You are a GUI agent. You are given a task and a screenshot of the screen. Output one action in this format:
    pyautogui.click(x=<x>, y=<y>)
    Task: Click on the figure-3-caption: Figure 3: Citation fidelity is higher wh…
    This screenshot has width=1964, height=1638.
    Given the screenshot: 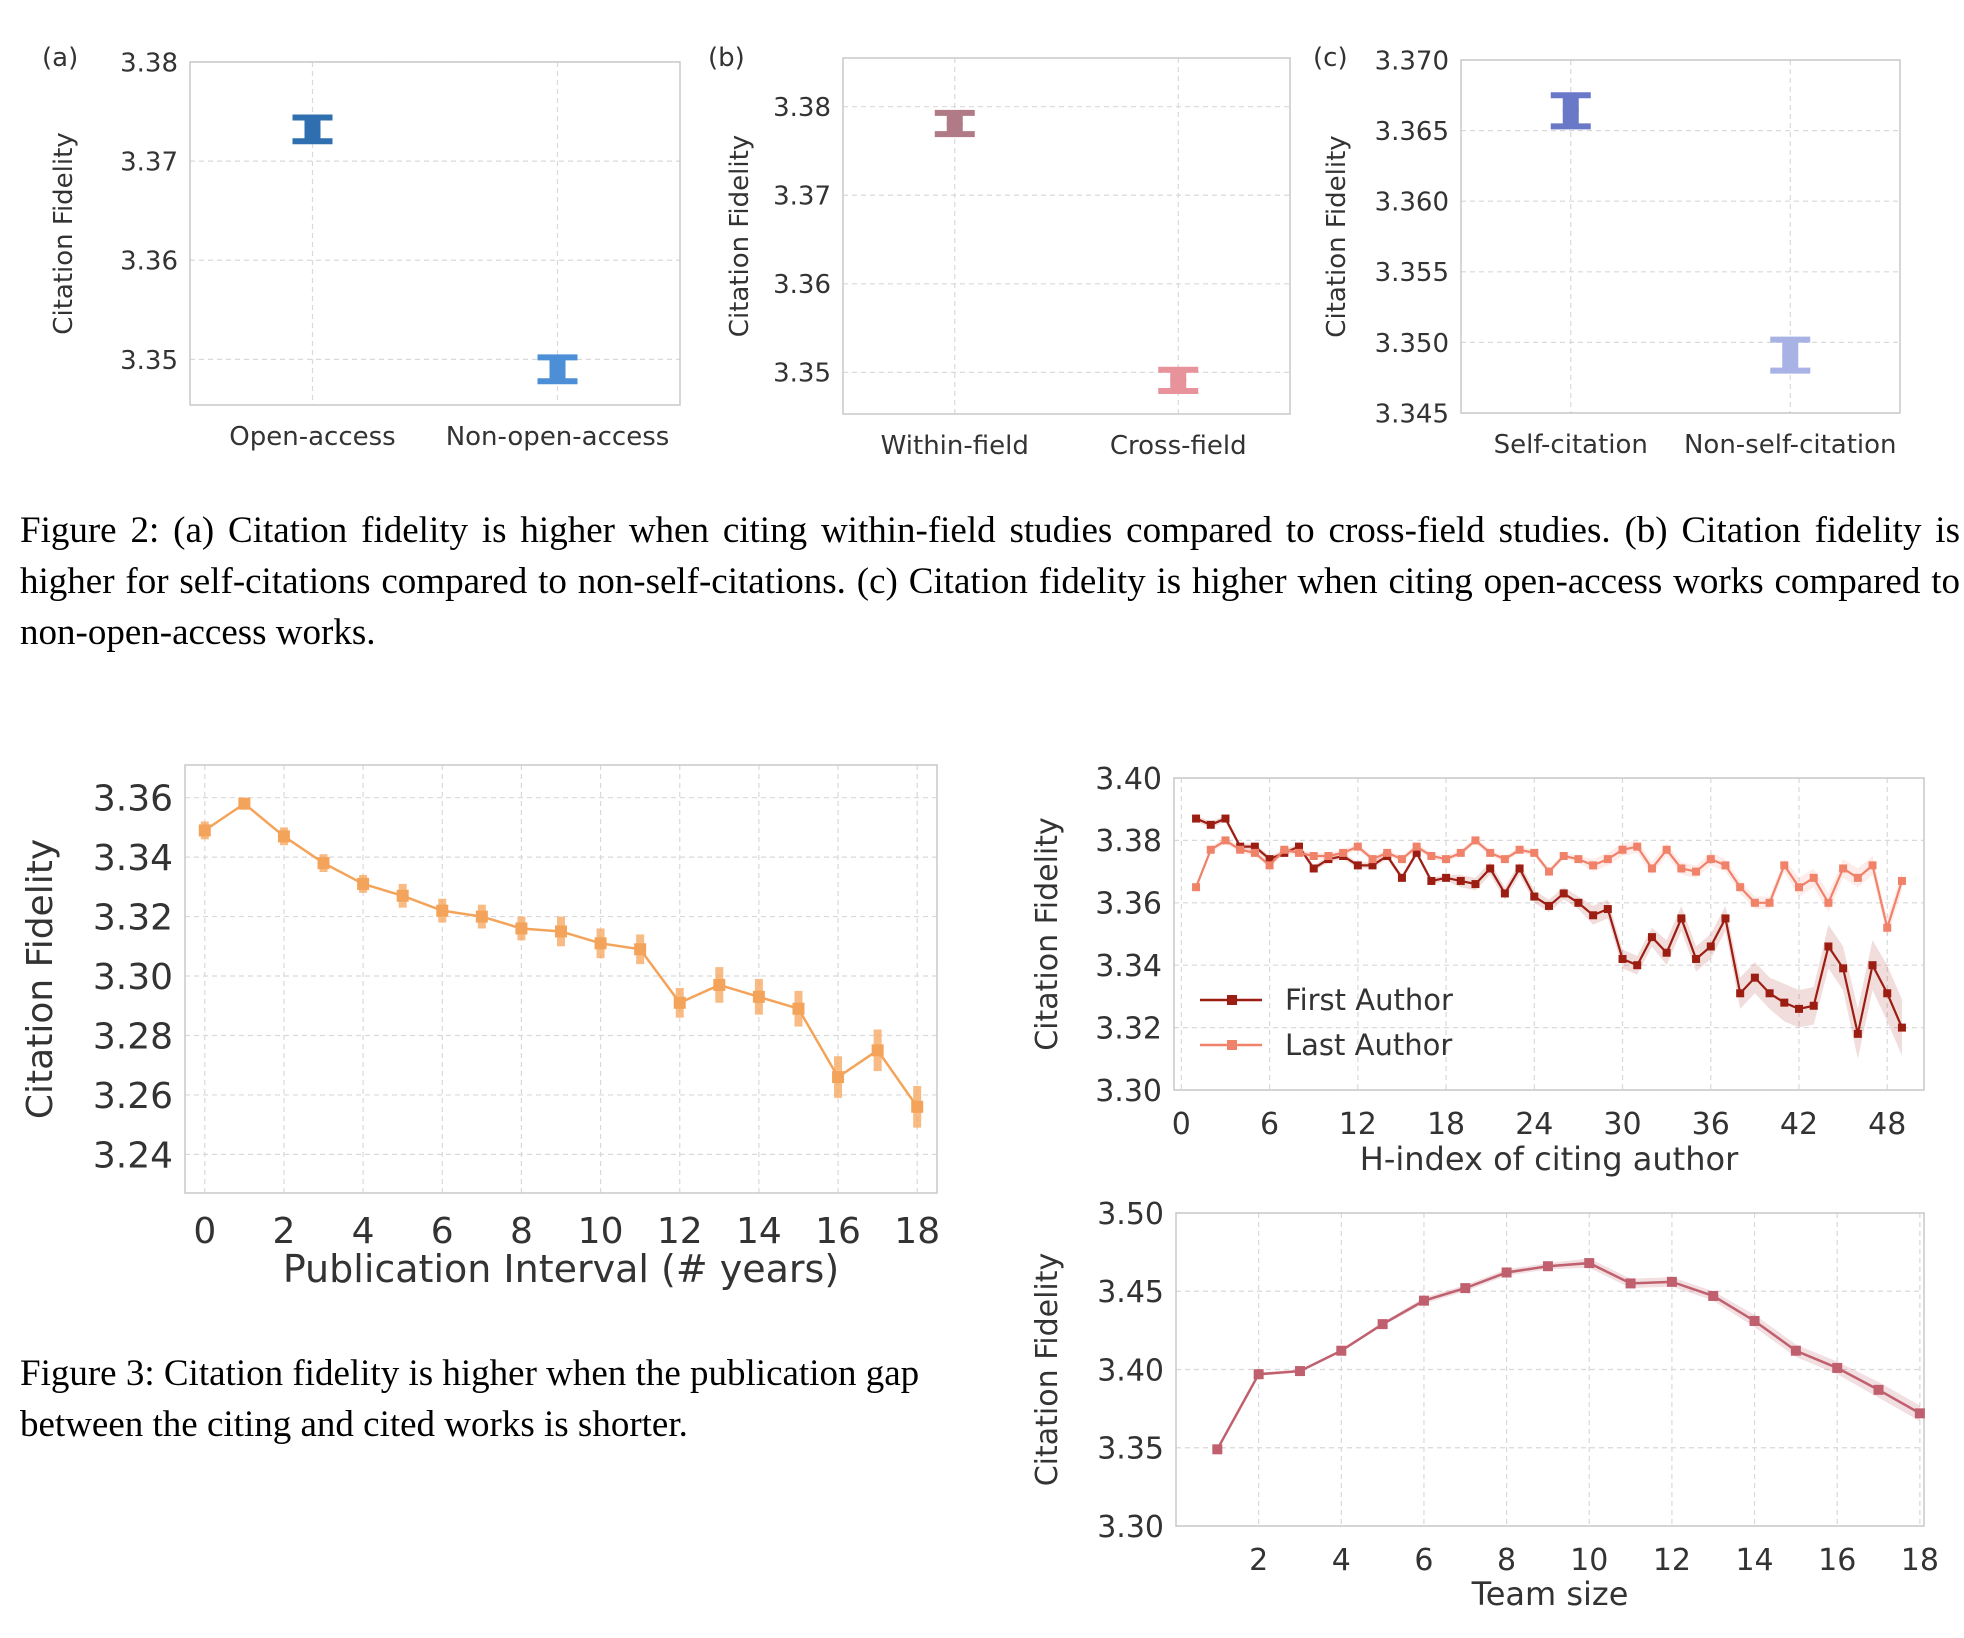 What is the action you would take?
    pyautogui.click(x=470, y=1399)
    